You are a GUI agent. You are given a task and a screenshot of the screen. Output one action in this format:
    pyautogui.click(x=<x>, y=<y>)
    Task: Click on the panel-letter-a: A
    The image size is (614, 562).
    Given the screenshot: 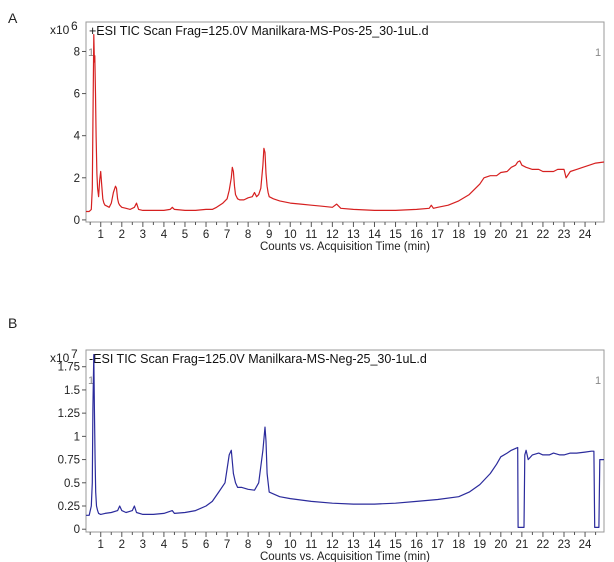 What is the action you would take?
    pyautogui.click(x=13, y=18)
    